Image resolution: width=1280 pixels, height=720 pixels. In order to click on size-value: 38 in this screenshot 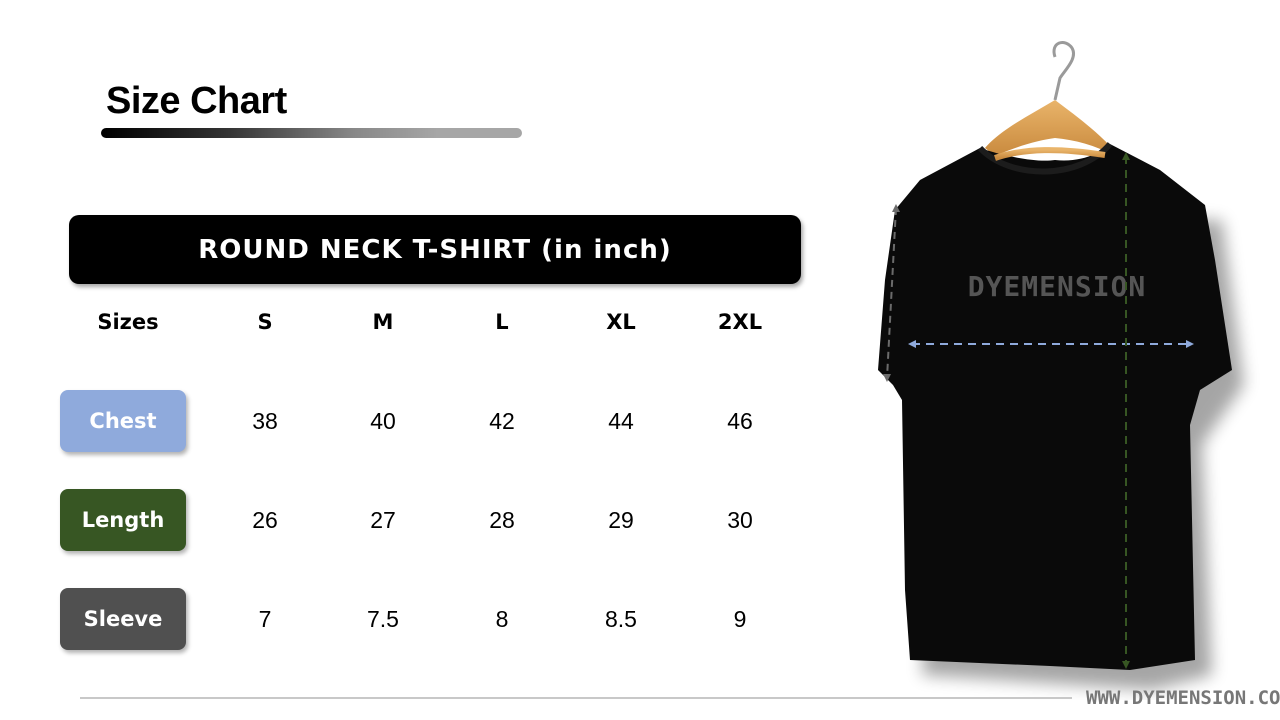, I will do `click(265, 421)`.